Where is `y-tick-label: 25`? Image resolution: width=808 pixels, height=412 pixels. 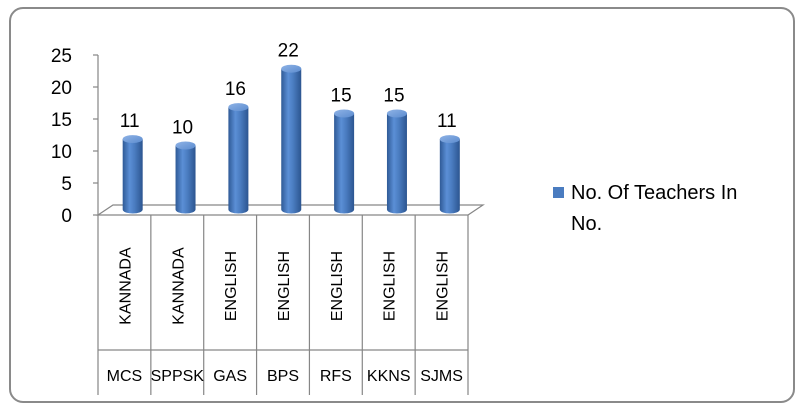 y-tick-label: 25 is located at coordinates (61, 56).